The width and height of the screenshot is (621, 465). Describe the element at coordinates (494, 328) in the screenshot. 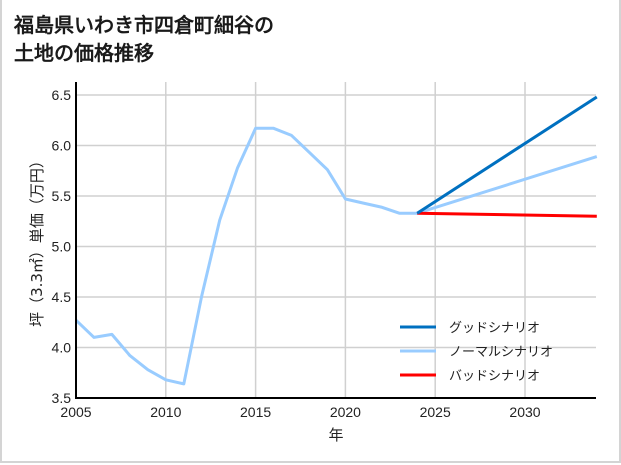

I see `legend-label: グッドシナリオ` at that location.